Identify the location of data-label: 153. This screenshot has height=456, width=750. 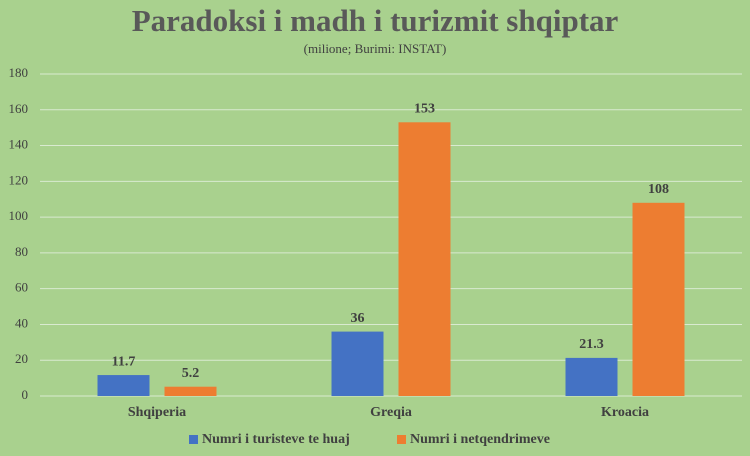
(424, 109).